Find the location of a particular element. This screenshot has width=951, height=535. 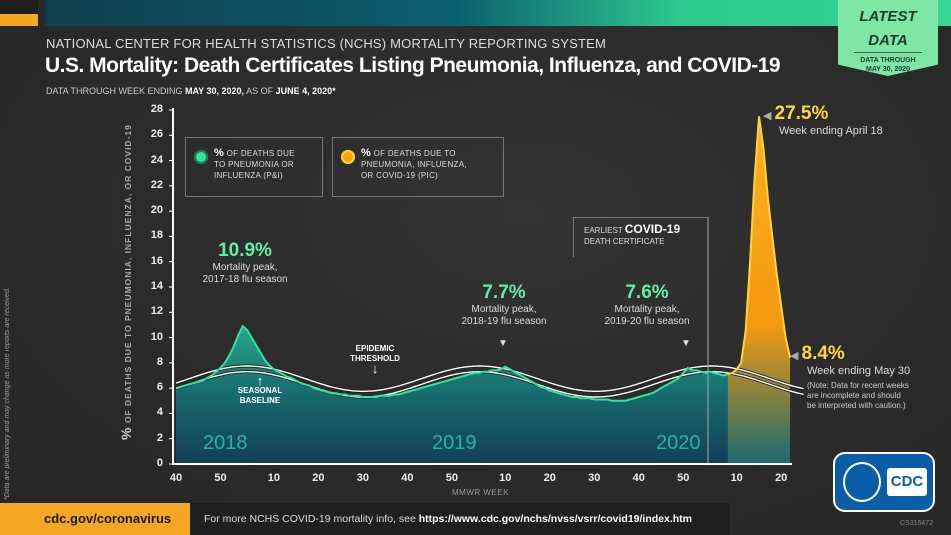

y-tick-label: 24 is located at coordinates (156, 159).